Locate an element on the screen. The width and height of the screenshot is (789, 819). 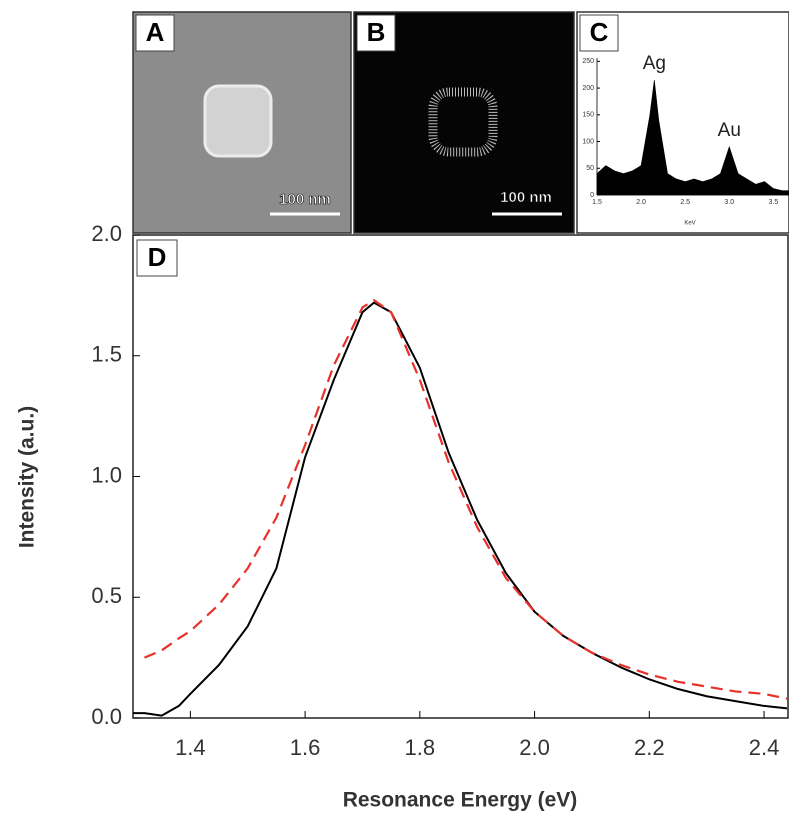
y-tick-label: 50 is located at coordinates (590, 168).